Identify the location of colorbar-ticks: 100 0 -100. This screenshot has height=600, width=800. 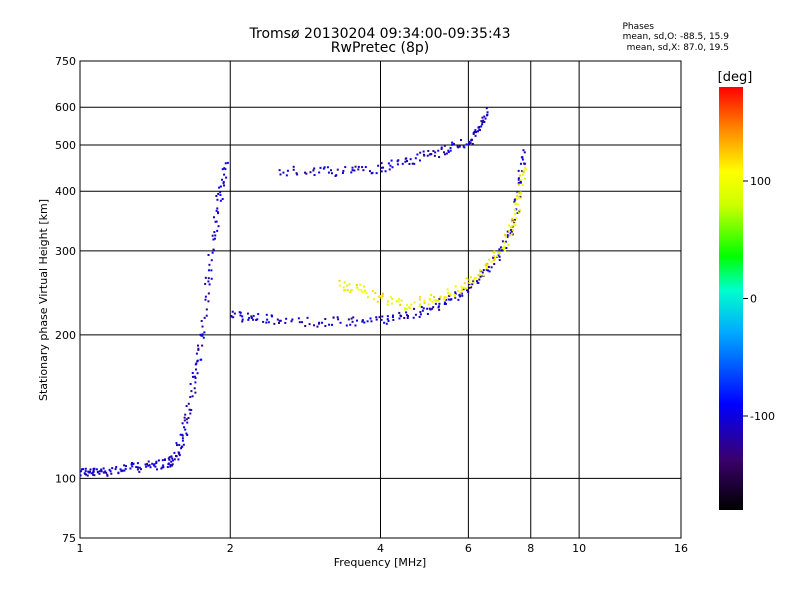
(759, 299).